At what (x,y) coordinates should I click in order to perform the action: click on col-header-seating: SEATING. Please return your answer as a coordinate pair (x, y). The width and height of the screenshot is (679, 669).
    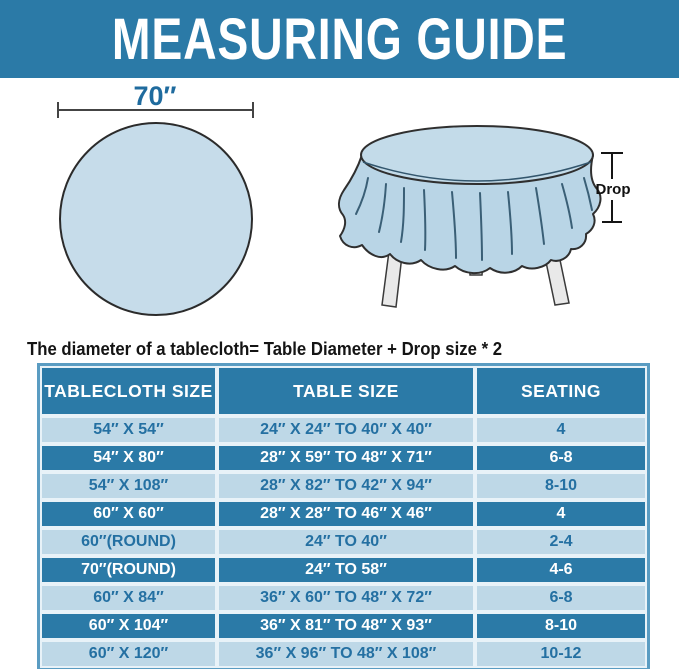
    Looking at the image, I should click on (561, 391).